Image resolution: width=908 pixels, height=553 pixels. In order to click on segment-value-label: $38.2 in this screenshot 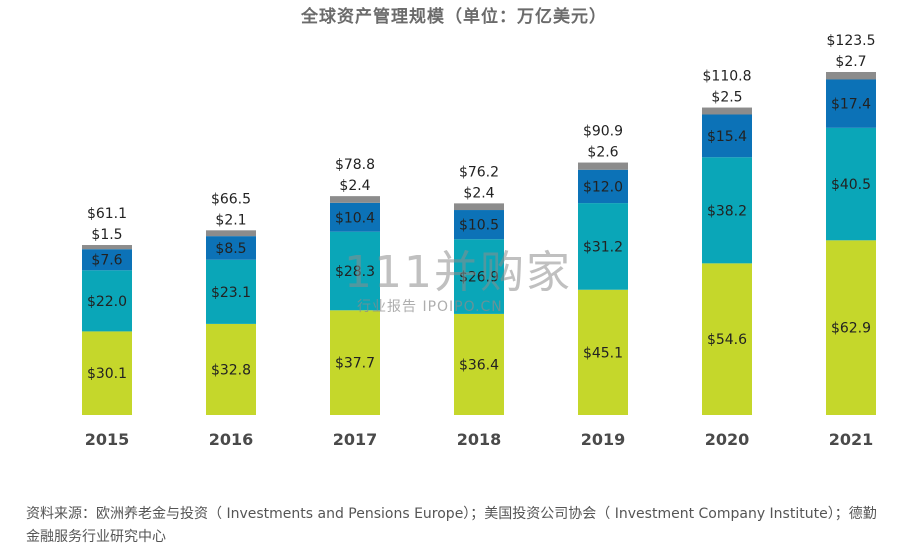, I will do `click(727, 211)`.